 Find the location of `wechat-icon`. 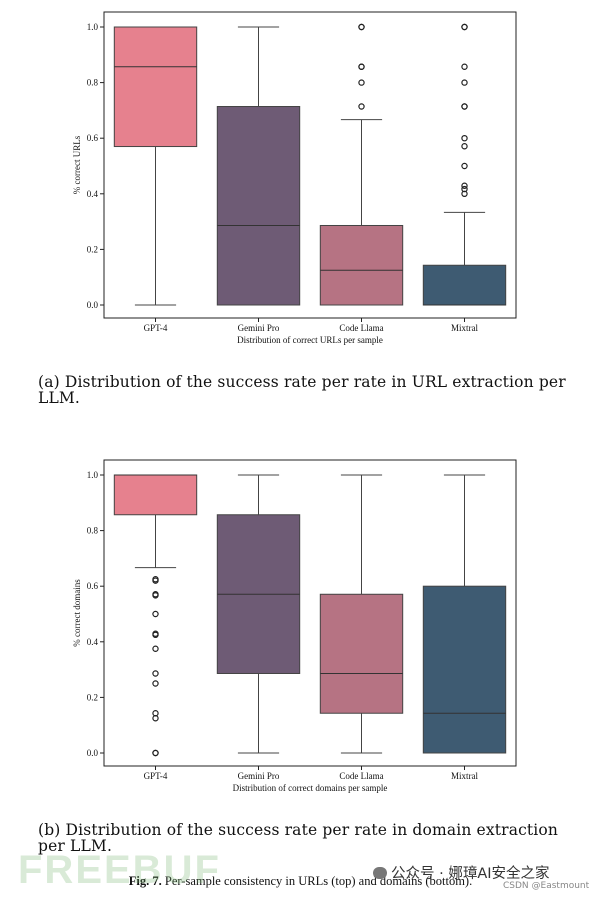

wechat-icon is located at coordinates (380, 873).